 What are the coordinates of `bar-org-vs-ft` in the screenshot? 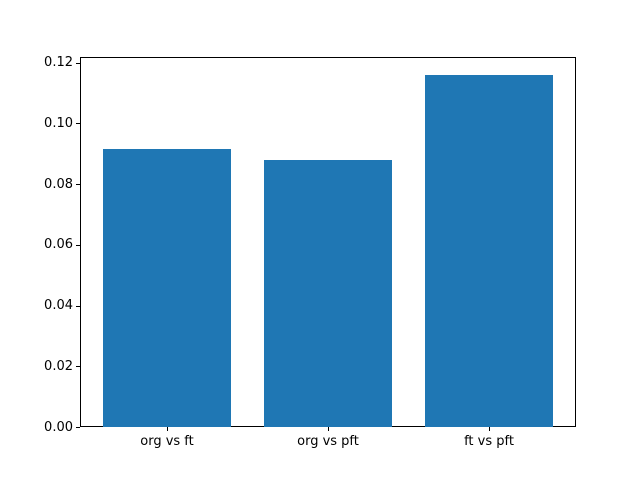 It's located at (167, 288).